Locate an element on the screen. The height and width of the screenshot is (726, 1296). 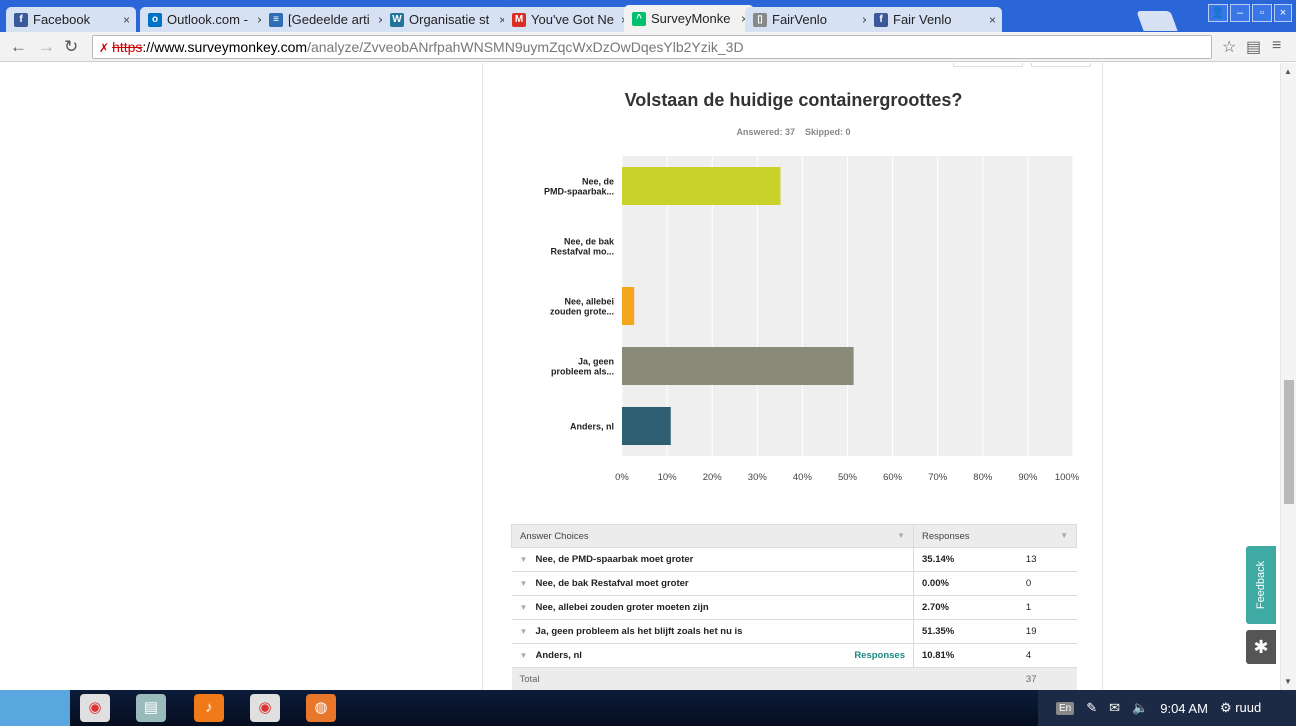
wordpress-icon: W is located at coordinates (397, 20).